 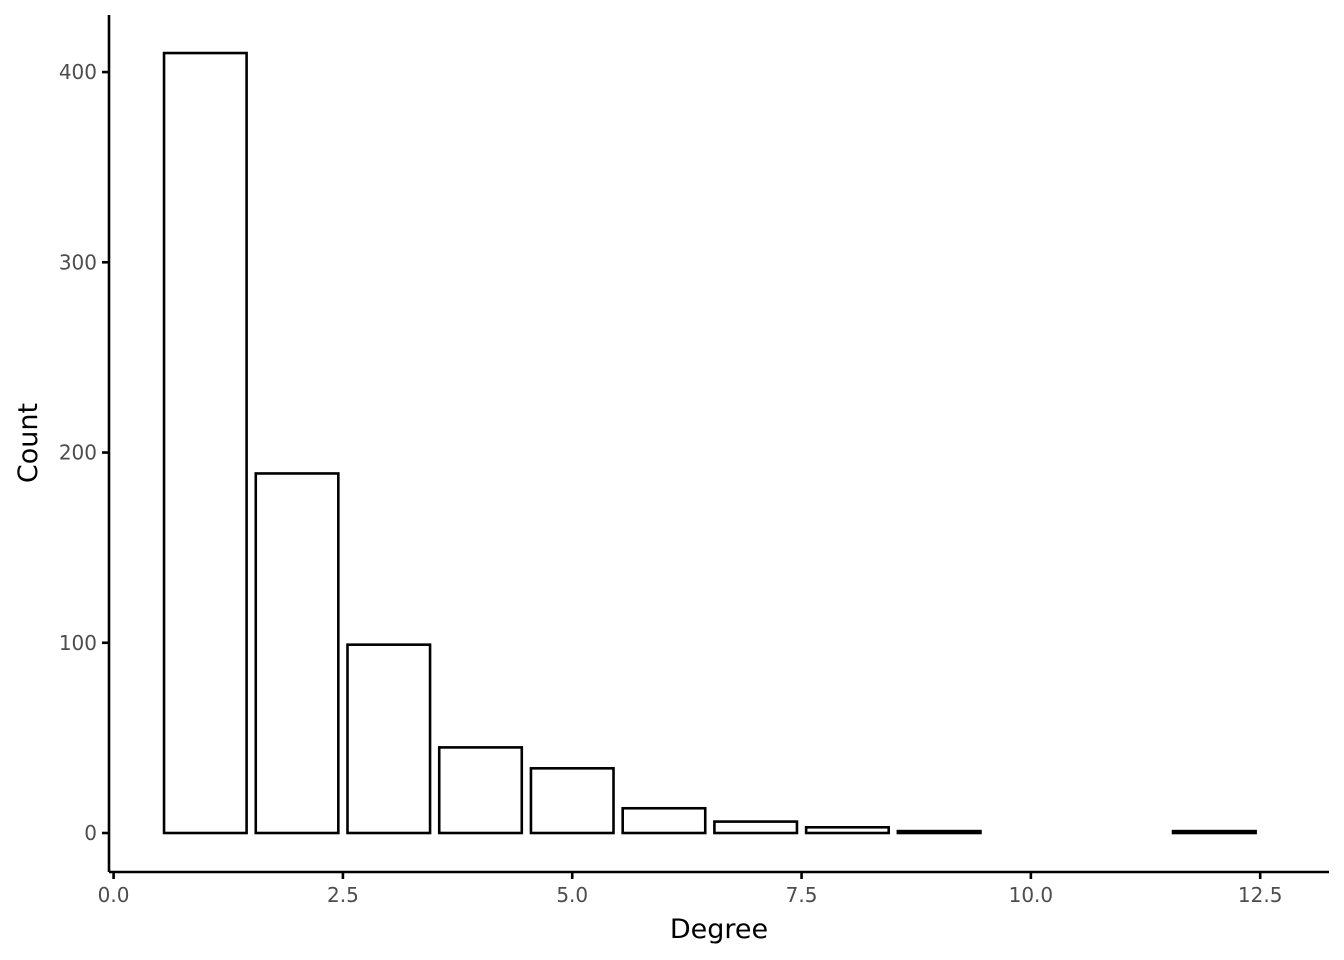 What do you see at coordinates (1260, 895) in the screenshot?
I see `x-tick-label: 12.5` at bounding box center [1260, 895].